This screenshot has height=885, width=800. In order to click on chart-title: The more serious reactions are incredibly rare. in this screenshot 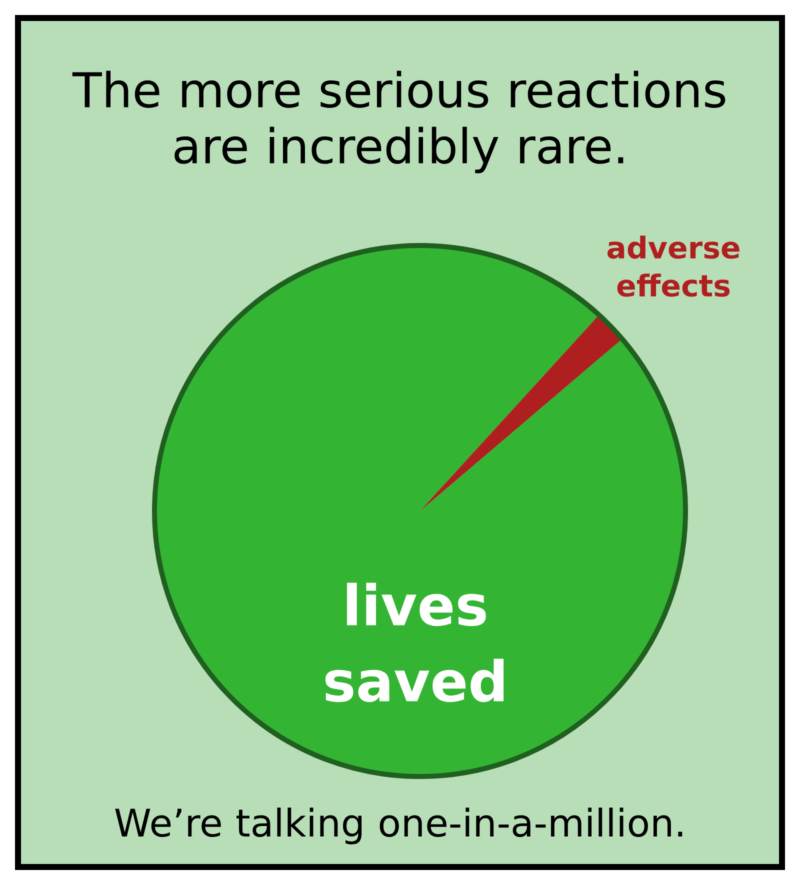, I will do `click(399, 122)`.